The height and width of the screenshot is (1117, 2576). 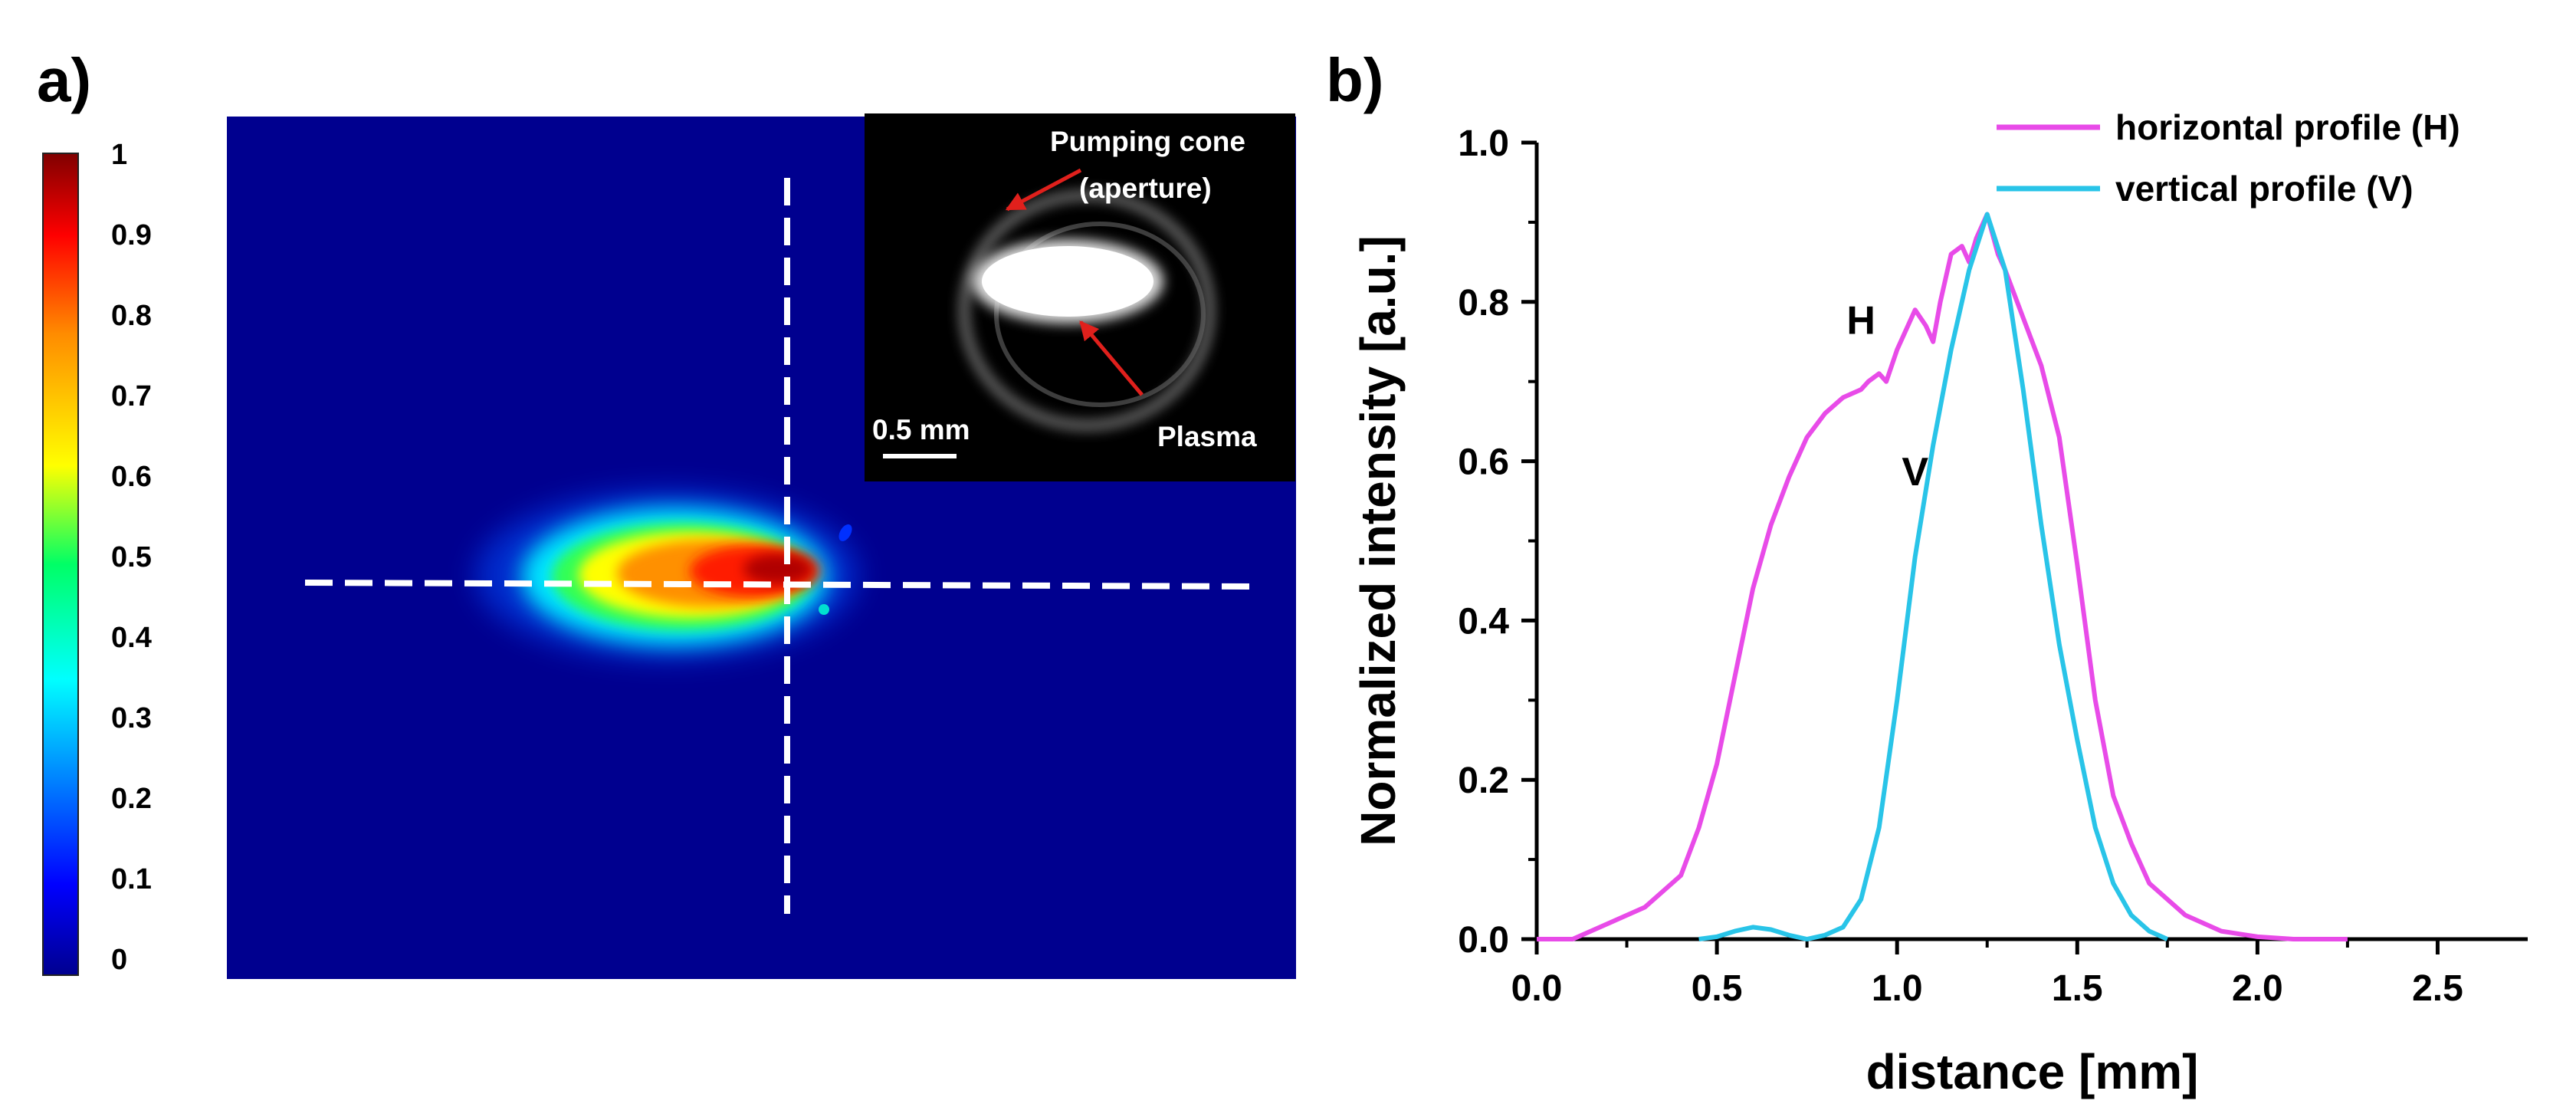 I want to click on series-annotation-v: V, so click(x=1915, y=472).